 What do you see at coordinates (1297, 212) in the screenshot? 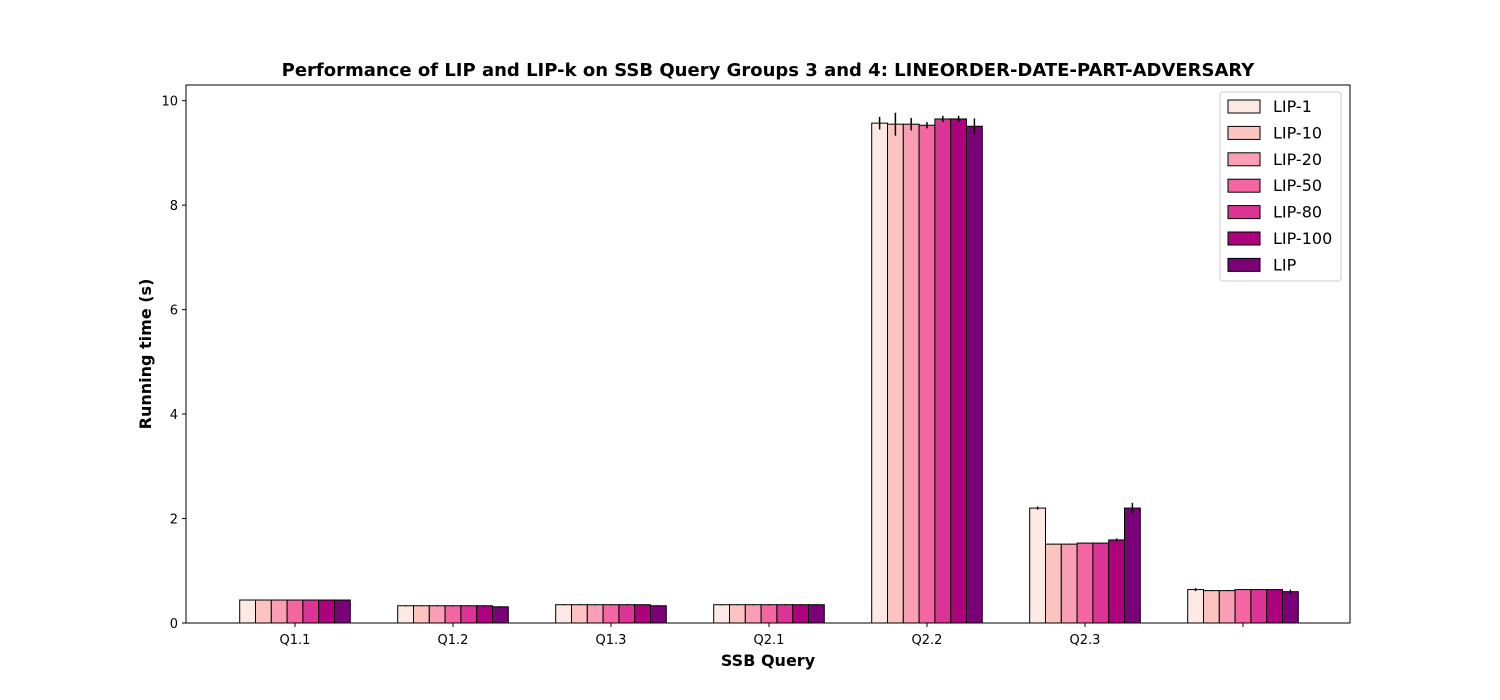
I see `legend-label: LIP-80` at bounding box center [1297, 212].